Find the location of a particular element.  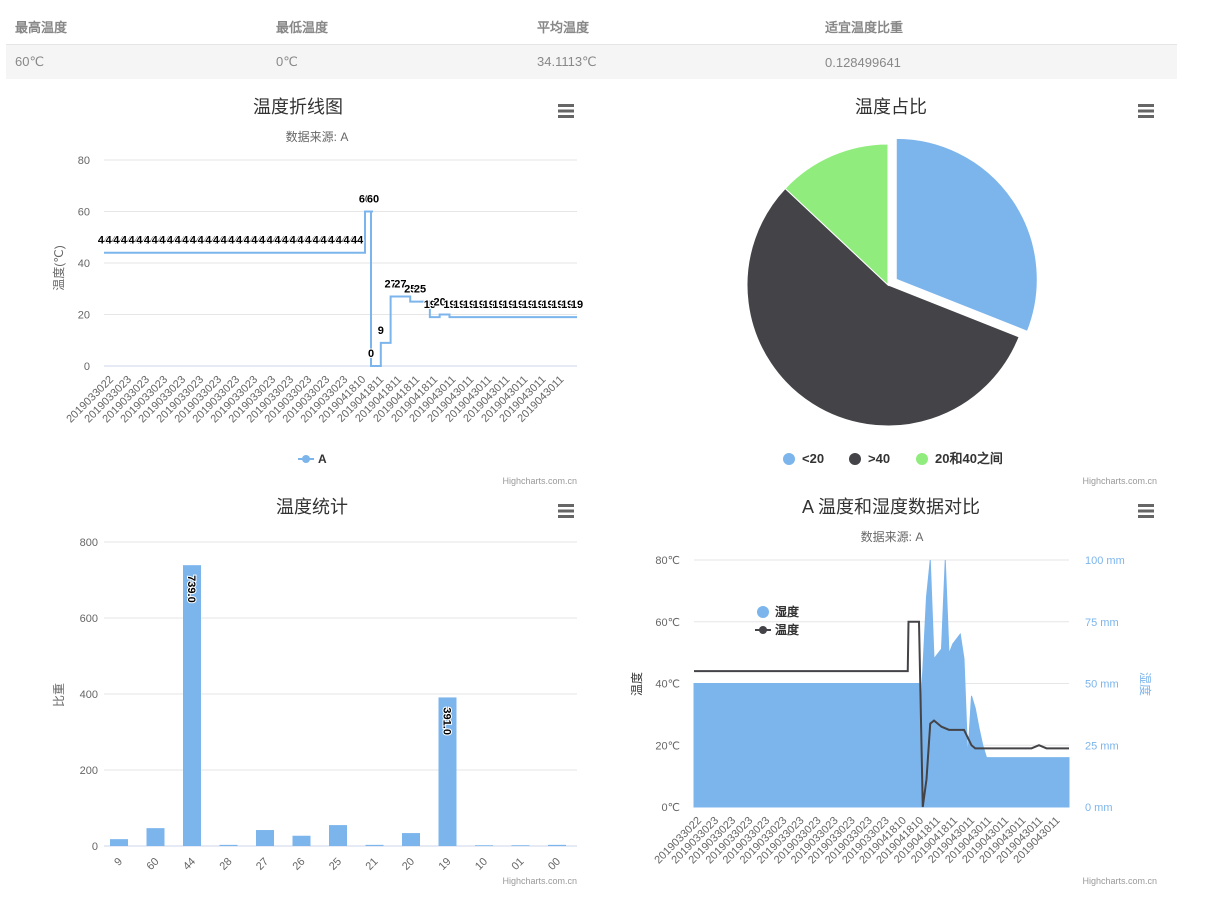

y-tick-label-right: 100 mm is located at coordinates (1105, 561).